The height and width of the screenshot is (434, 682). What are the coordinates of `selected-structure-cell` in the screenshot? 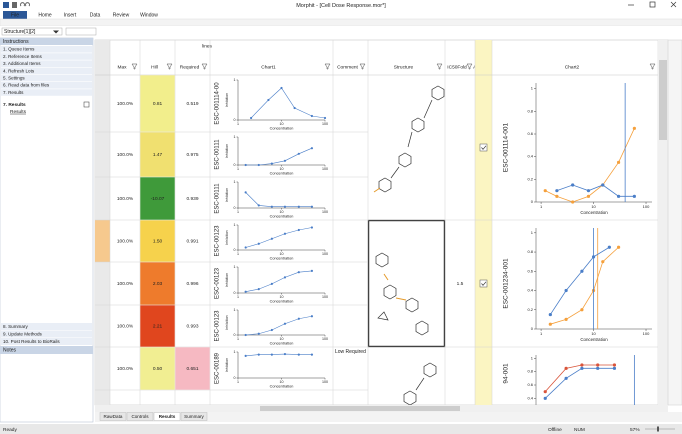 It's located at (406, 283).